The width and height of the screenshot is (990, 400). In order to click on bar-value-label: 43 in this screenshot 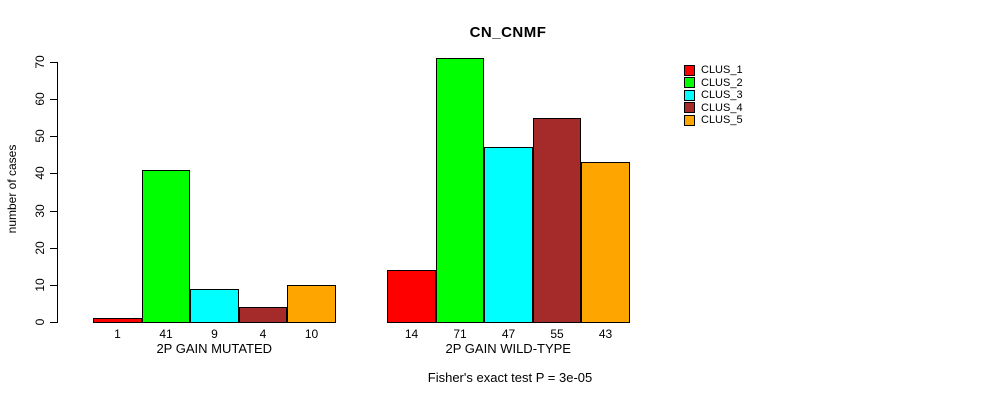, I will do `click(605, 334)`.